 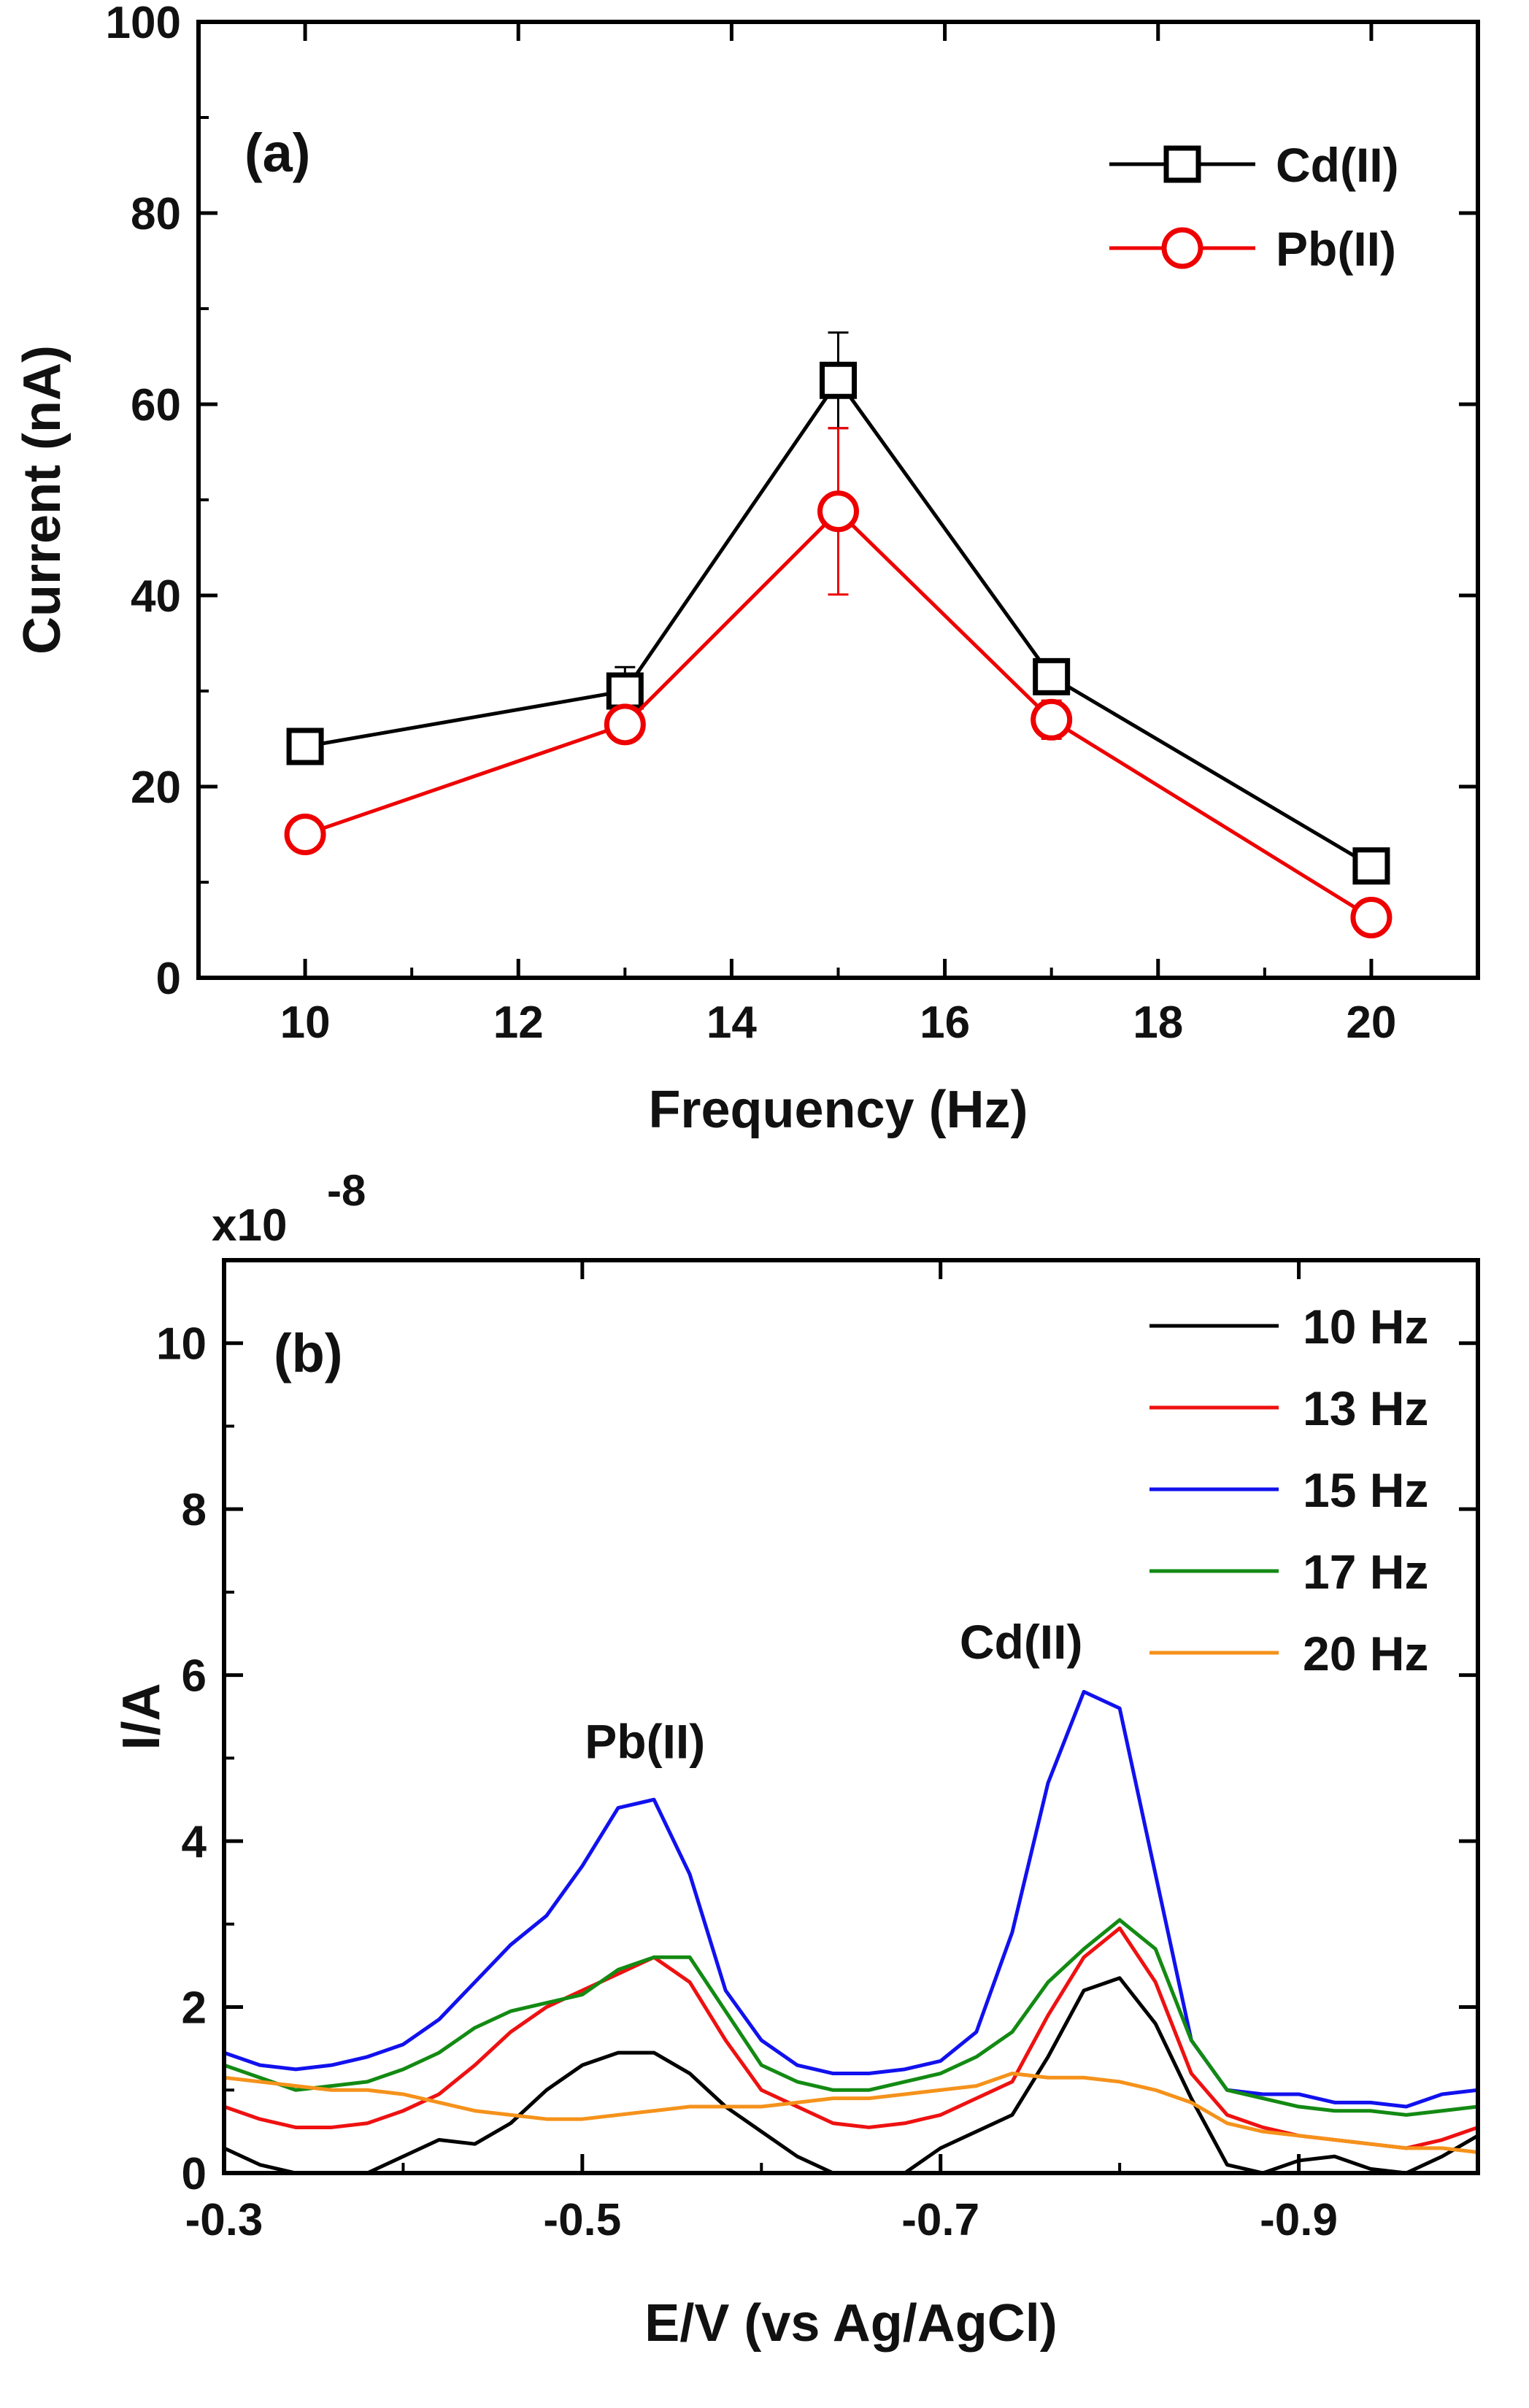 What do you see at coordinates (850, 2323) in the screenshot?
I see `x-axis-title-b: E/V (vs Ag/AgCl)` at bounding box center [850, 2323].